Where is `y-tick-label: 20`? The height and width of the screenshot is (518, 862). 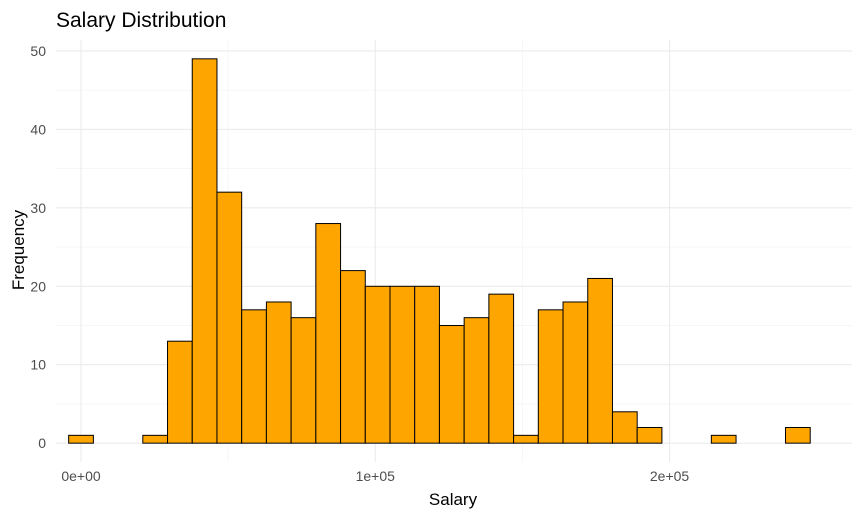
y-tick-label: 20 is located at coordinates (38, 286).